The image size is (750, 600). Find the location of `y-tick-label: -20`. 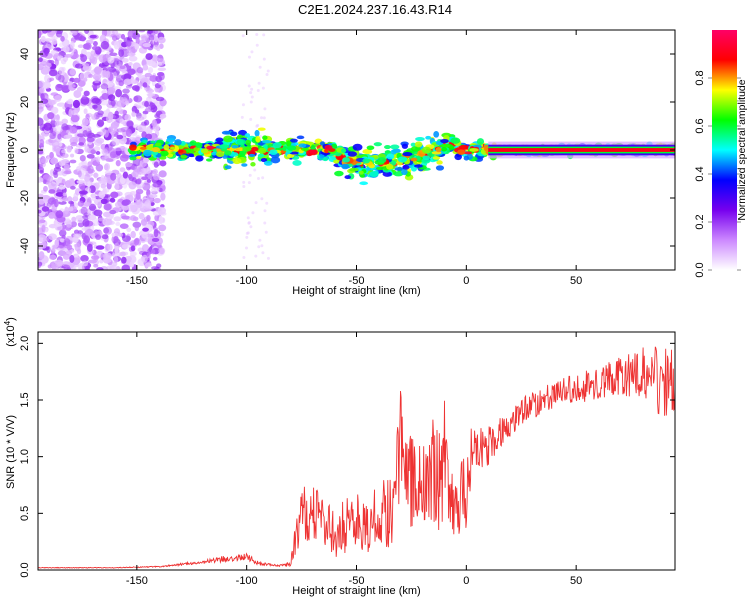

y-tick-label: -20 is located at coordinates (25, 198).